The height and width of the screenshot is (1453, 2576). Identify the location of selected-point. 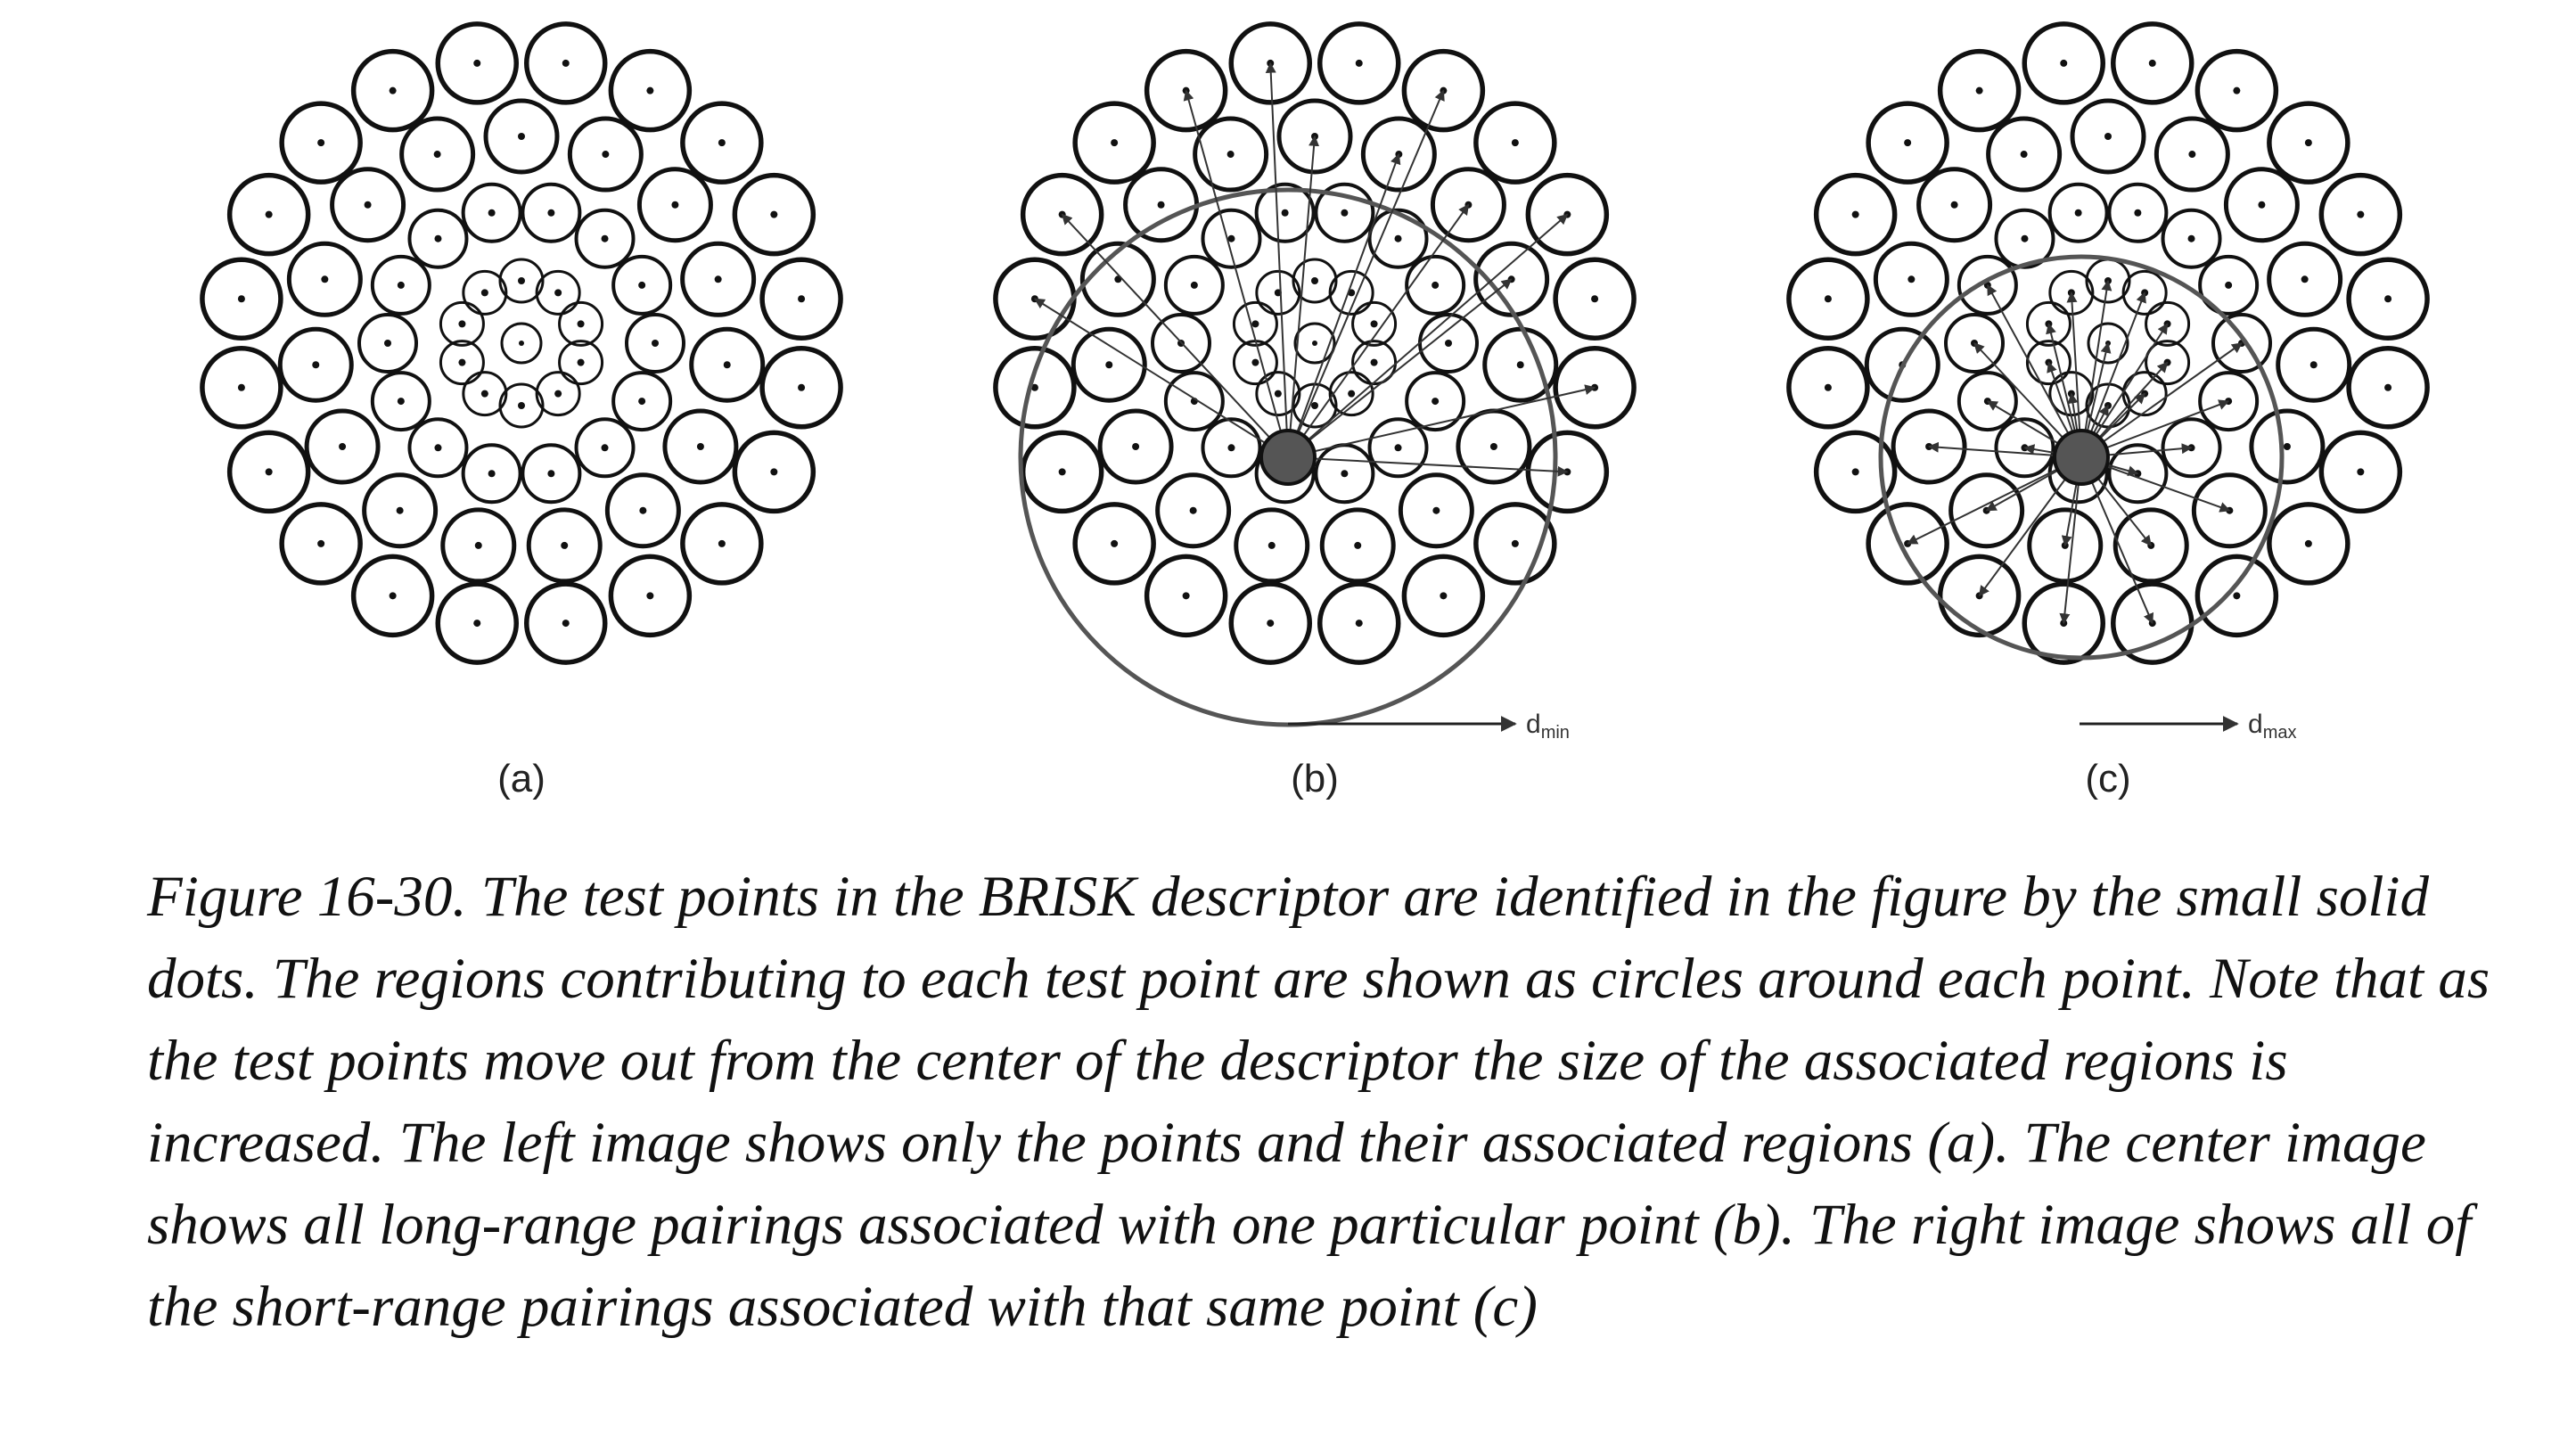
(1288, 457).